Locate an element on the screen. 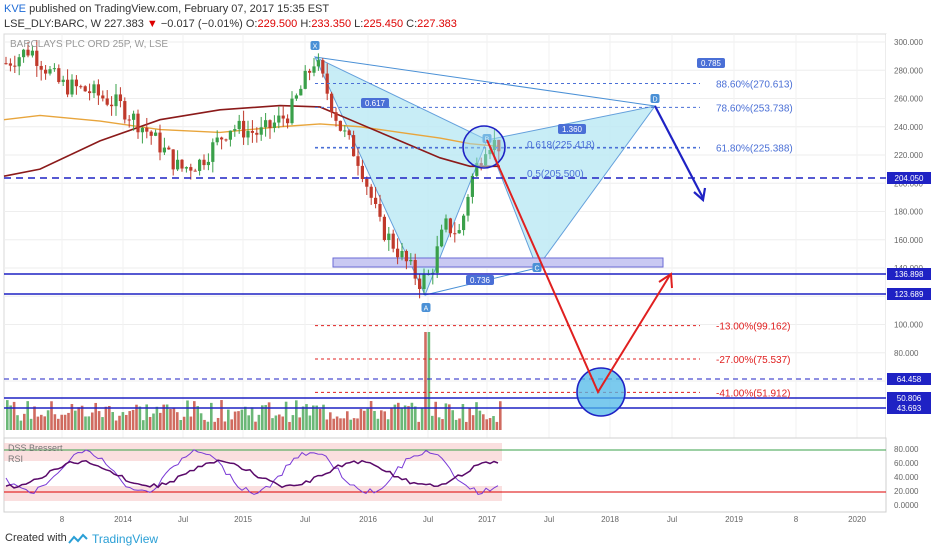 The height and width of the screenshot is (550, 932). pattern-bcd is located at coordinates (571, 187).